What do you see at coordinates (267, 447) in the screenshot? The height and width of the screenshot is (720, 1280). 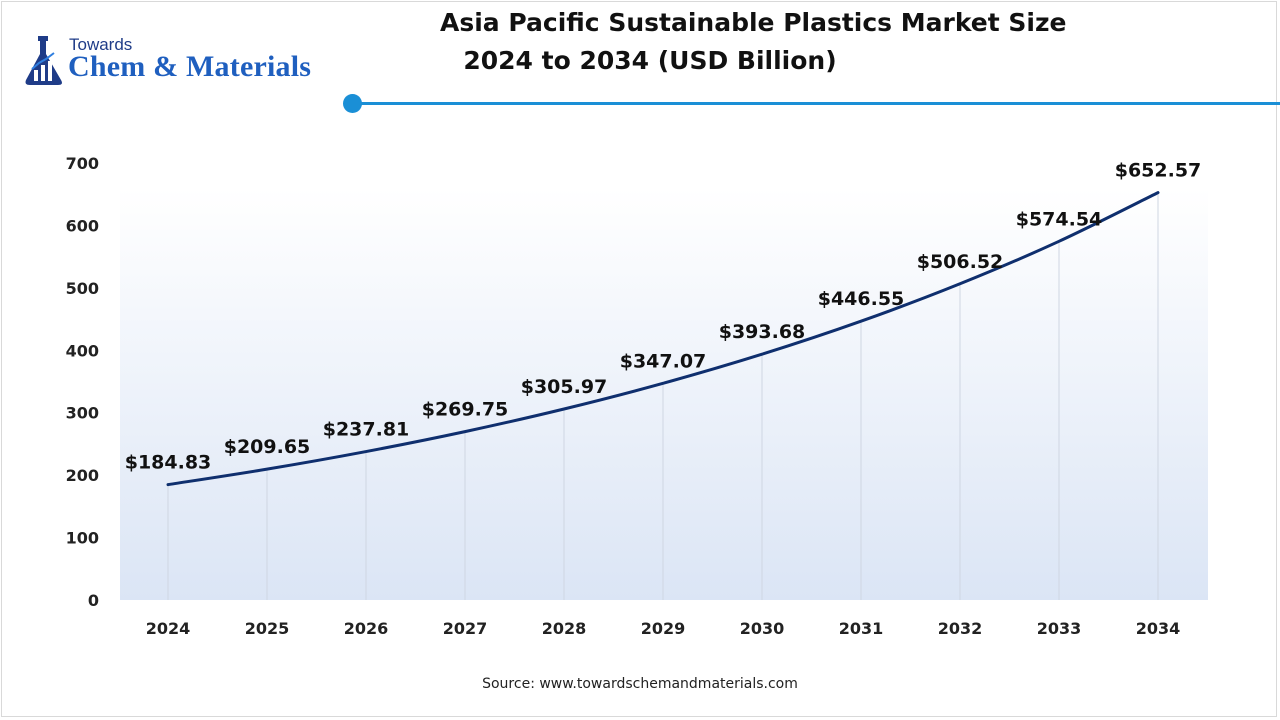 I see `data-label: $209.65` at bounding box center [267, 447].